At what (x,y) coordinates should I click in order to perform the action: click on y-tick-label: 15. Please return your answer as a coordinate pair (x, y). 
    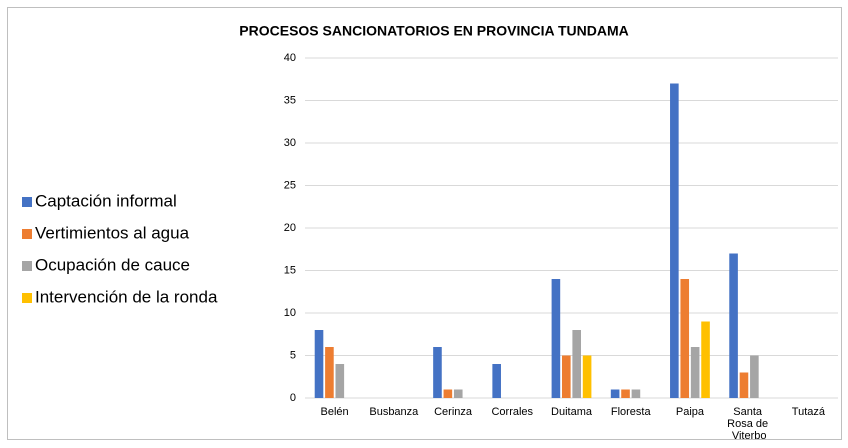
    Looking at the image, I should click on (290, 270).